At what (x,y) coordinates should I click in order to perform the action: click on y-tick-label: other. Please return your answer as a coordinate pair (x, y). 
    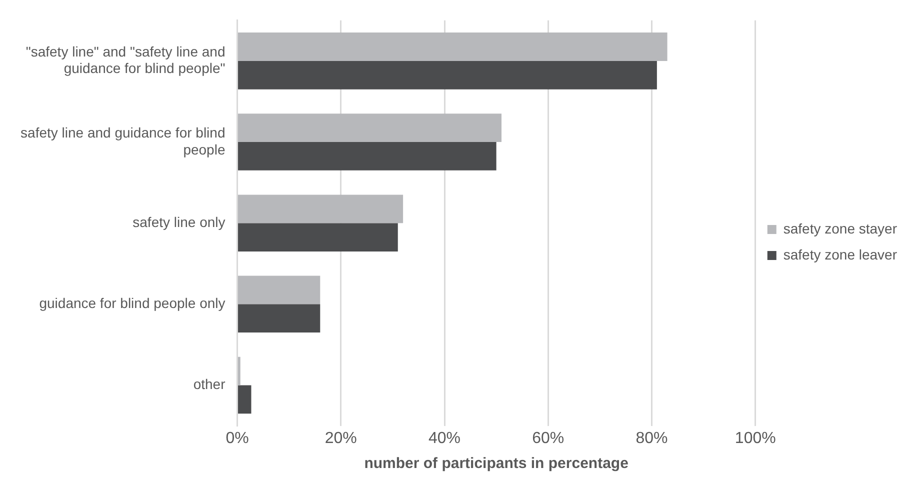
    Looking at the image, I should click on (209, 384).